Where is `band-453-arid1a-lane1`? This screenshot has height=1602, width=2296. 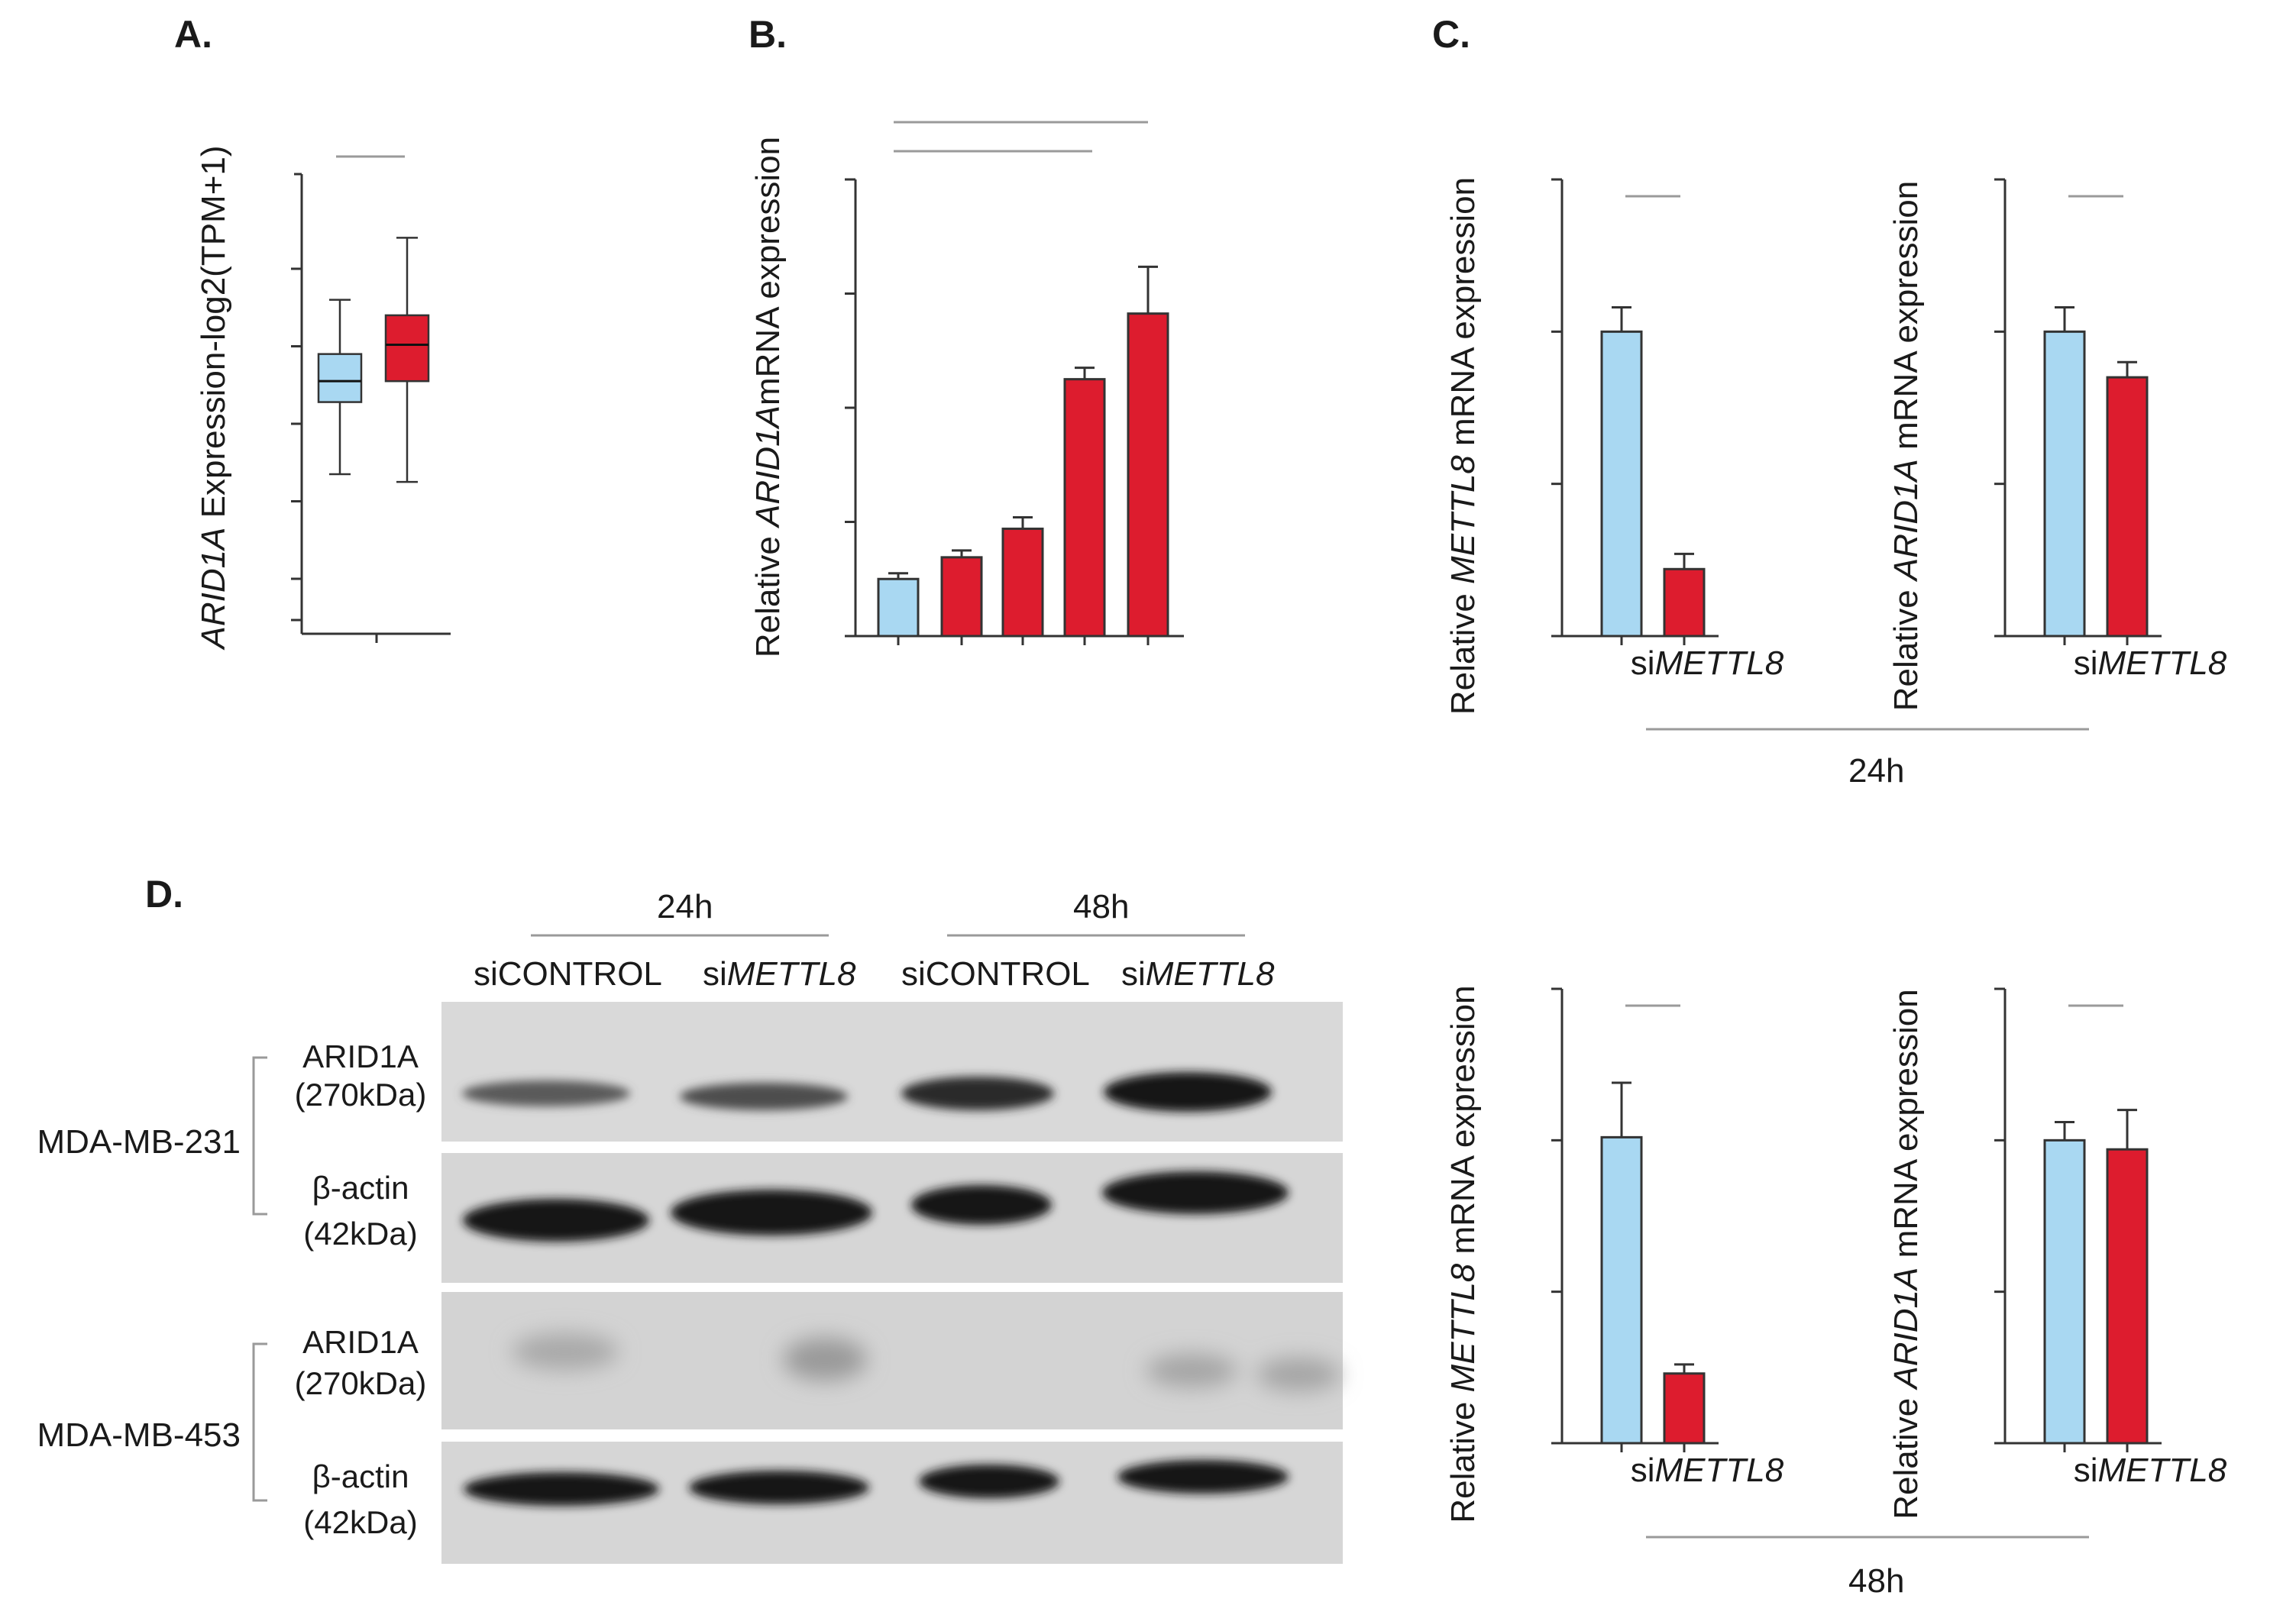
band-453-arid1a-lane1 is located at coordinates (565, 1351).